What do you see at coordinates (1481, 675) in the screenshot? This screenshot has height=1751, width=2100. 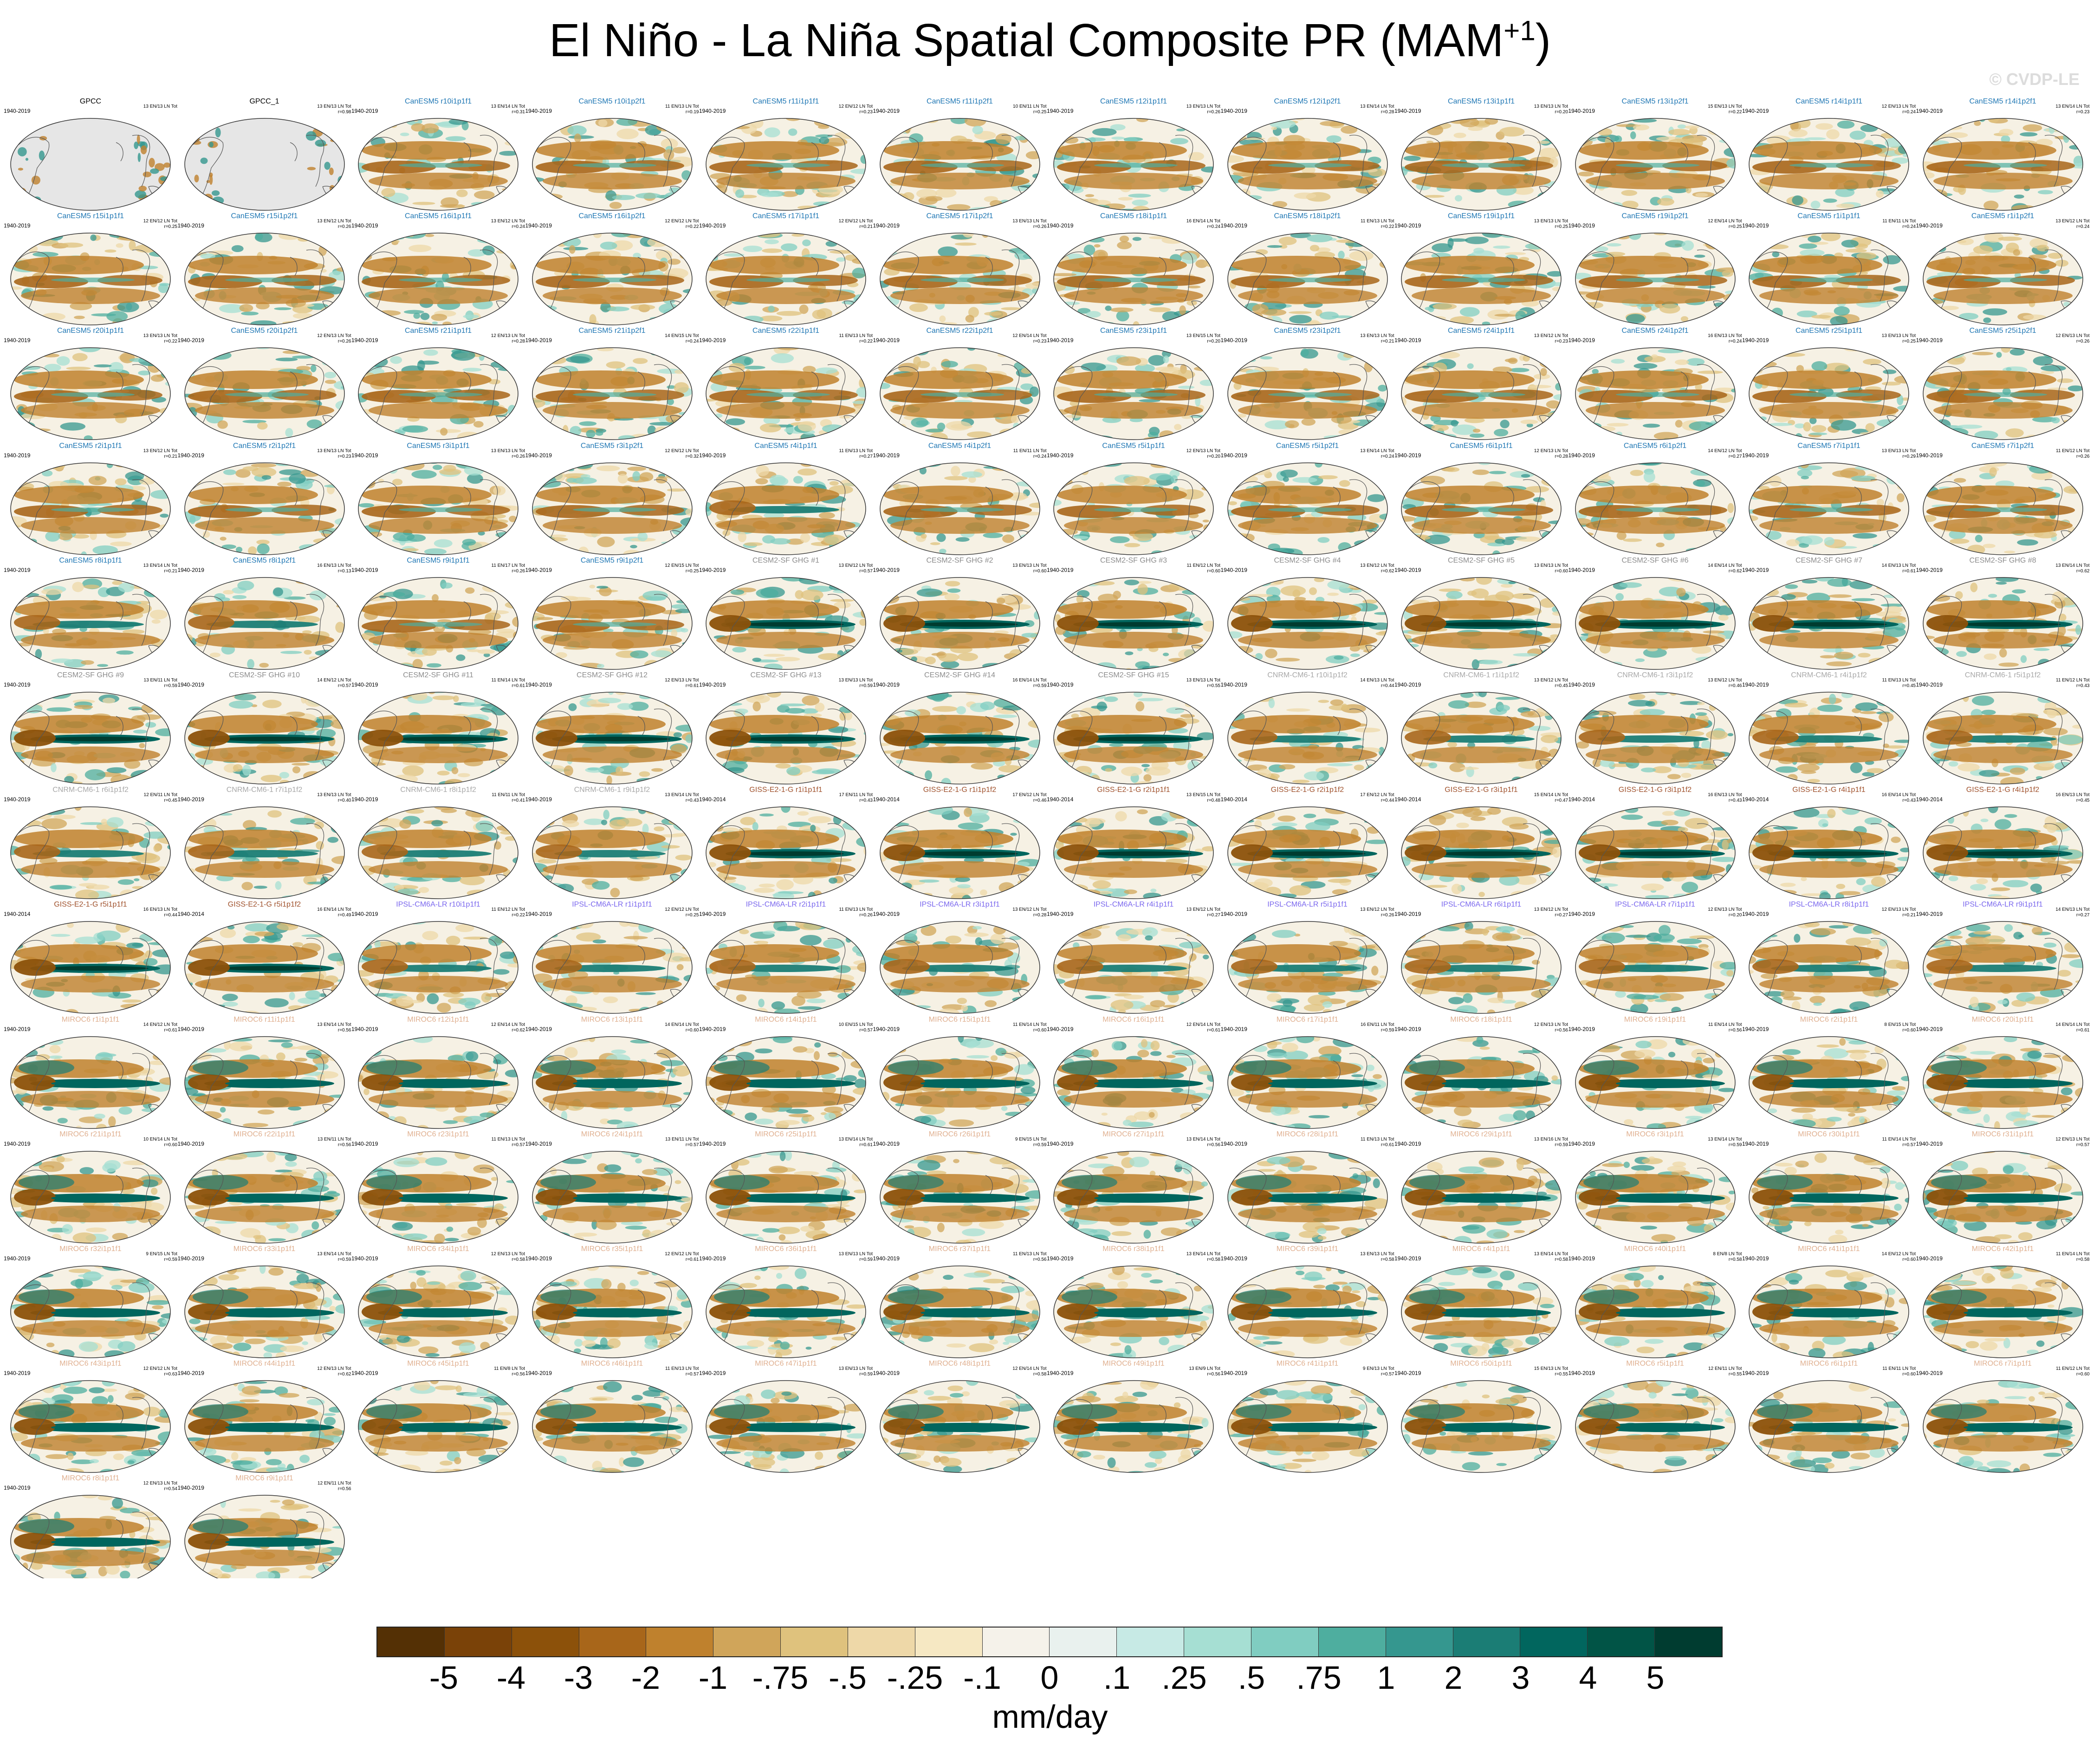 I see `panel-title: CNRM-CM6-1 r1i1p1f2` at bounding box center [1481, 675].